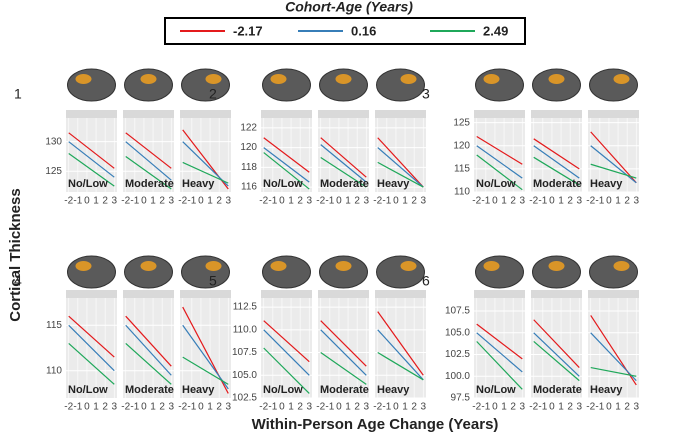 Image resolution: width=697 pixels, height=435 pixels. What do you see at coordinates (461, 398) in the screenshot?
I see `y-tick-label: 97.5` at bounding box center [461, 398].